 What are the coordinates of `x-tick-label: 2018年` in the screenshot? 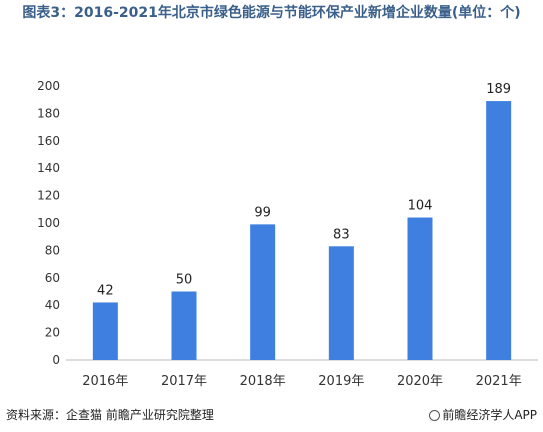 It's located at (263, 381).